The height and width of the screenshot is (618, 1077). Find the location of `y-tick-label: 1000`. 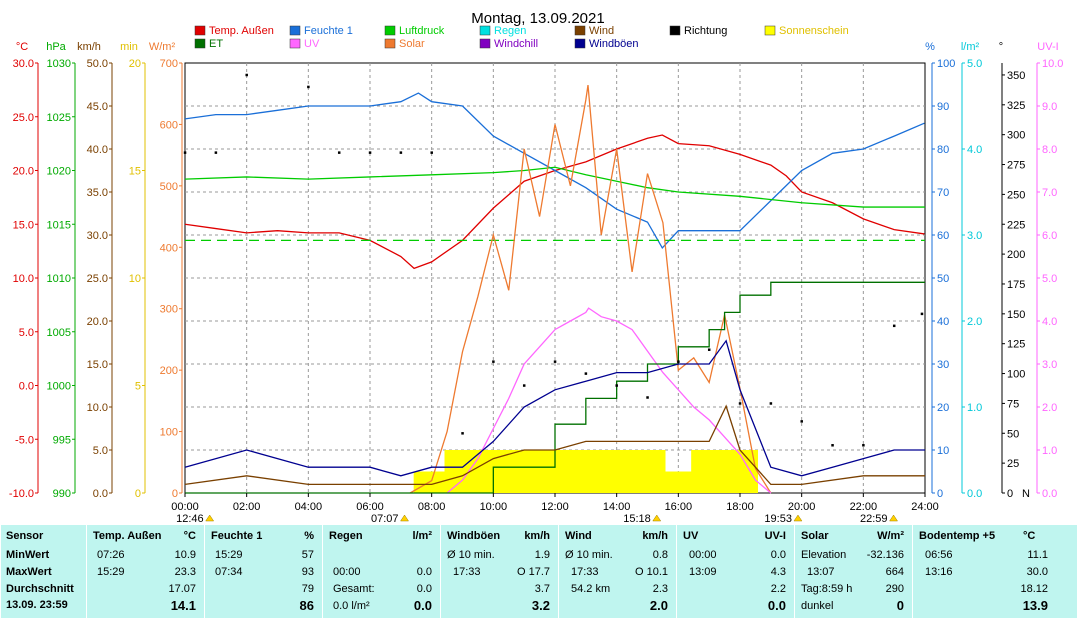

y-tick-label: 1000 is located at coordinates (59, 387).